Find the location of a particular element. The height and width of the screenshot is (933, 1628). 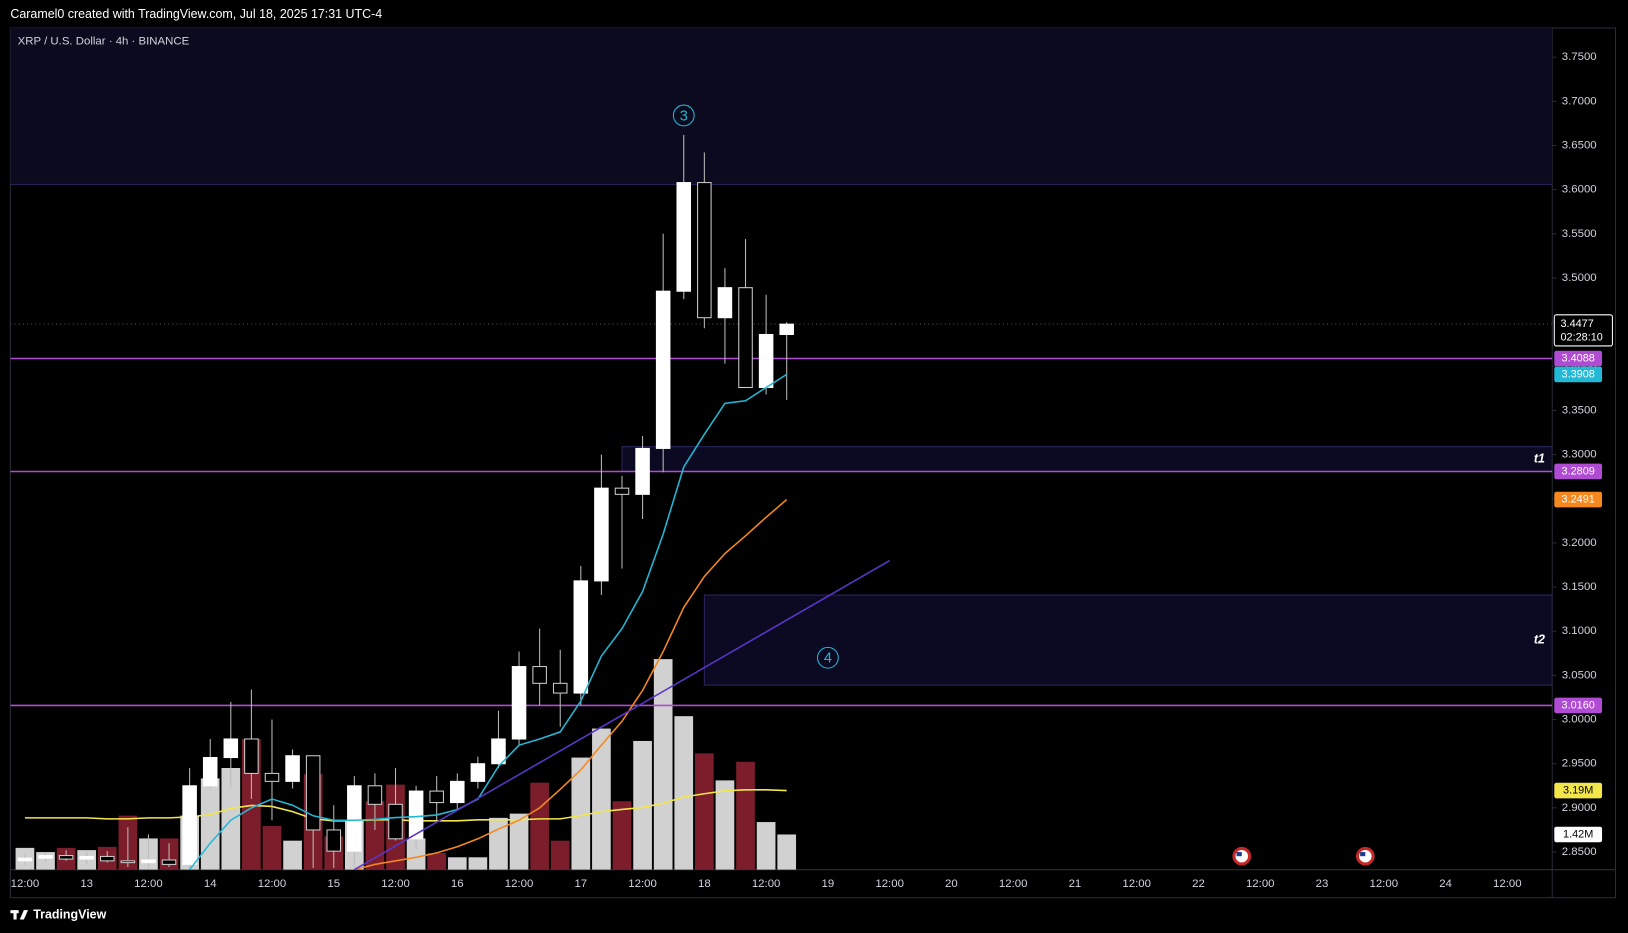

x-tick-label: 16 is located at coordinates (457, 884).